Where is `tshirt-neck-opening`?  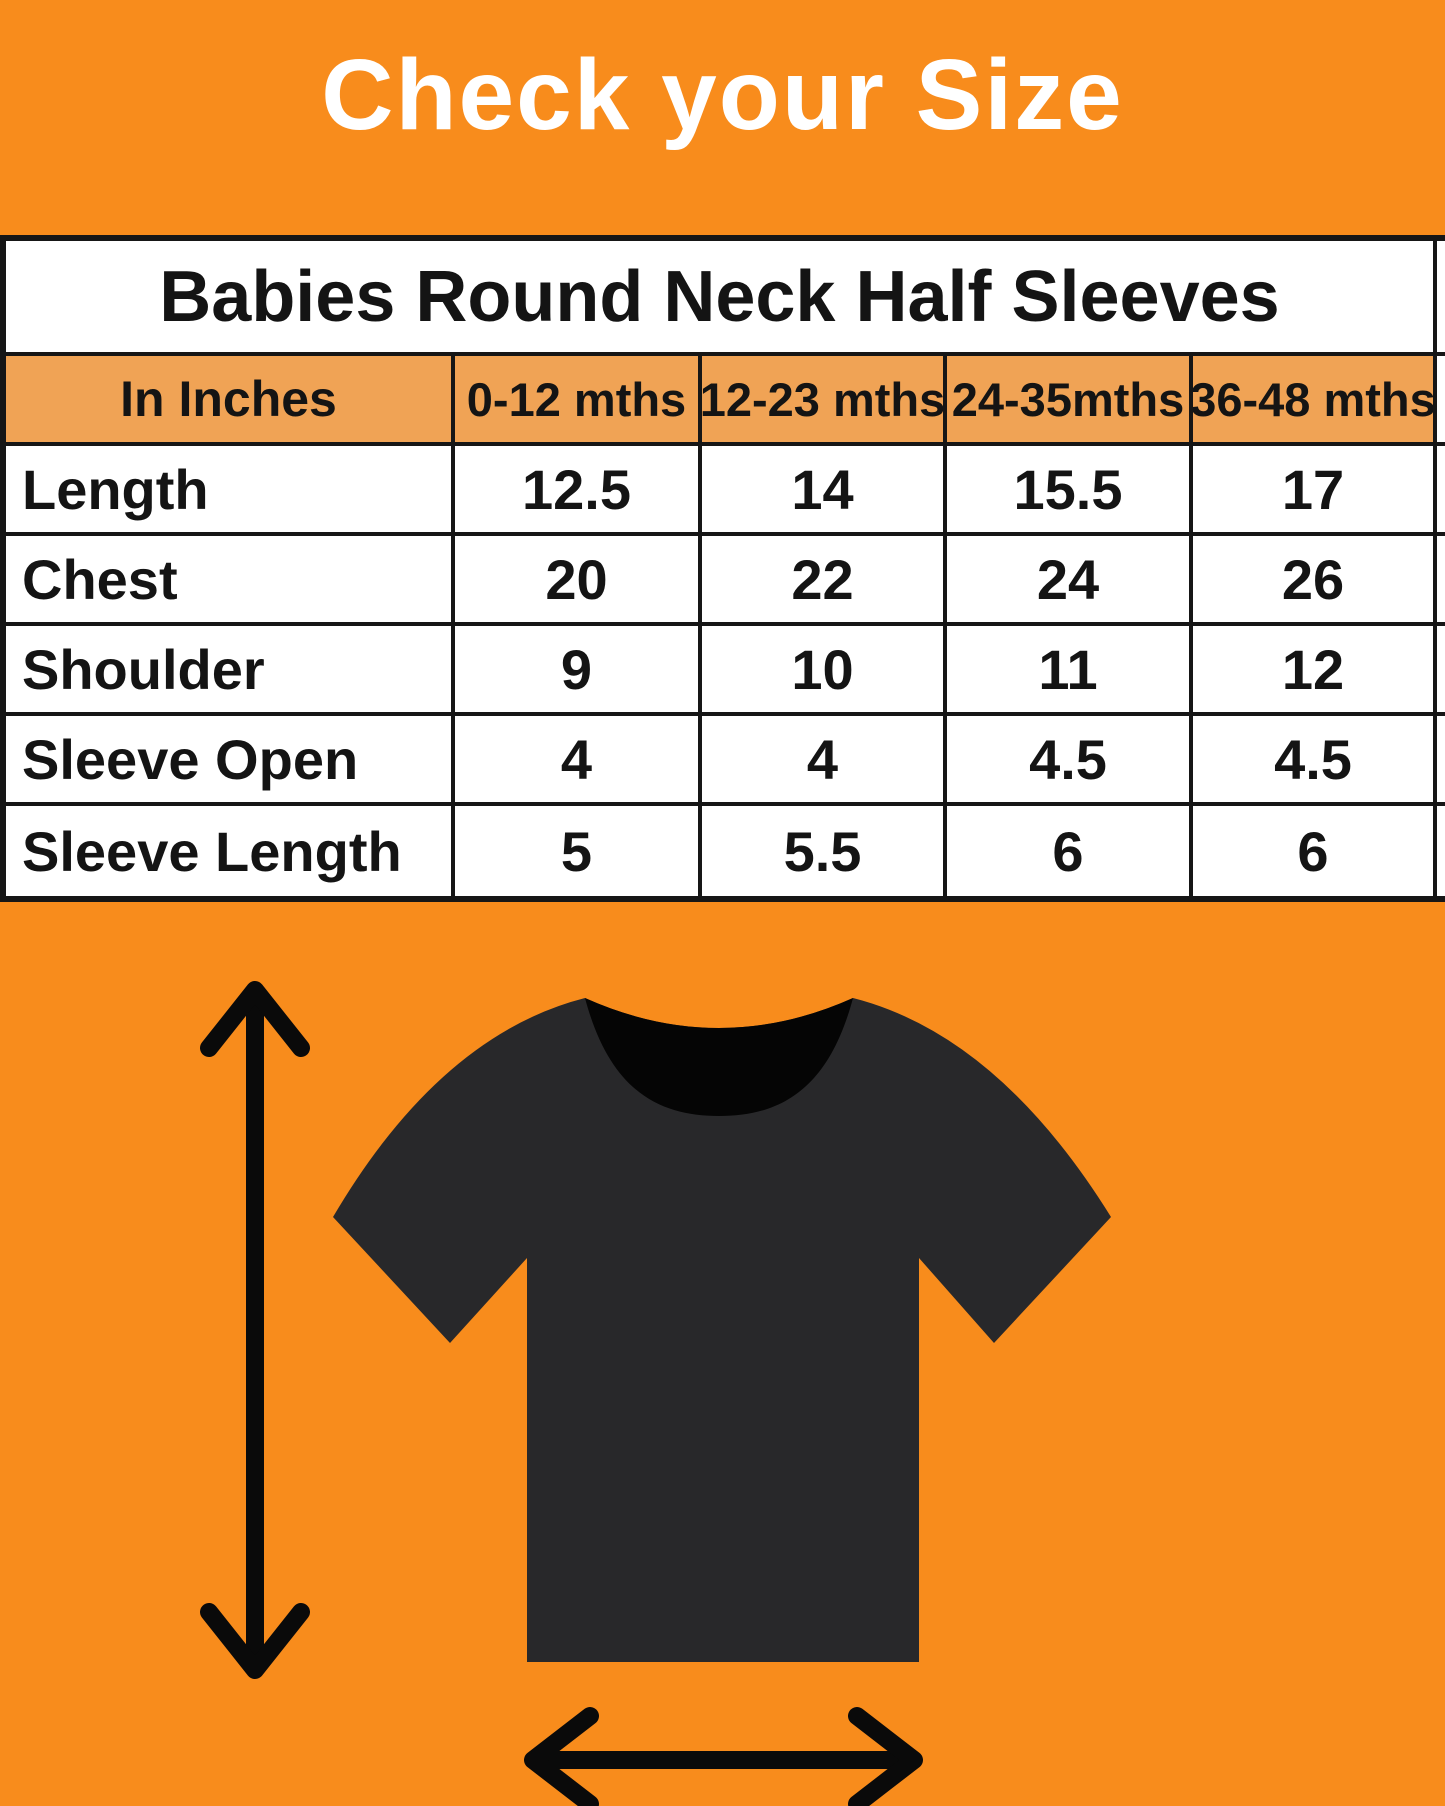 tshirt-neck-opening is located at coordinates (719, 1057).